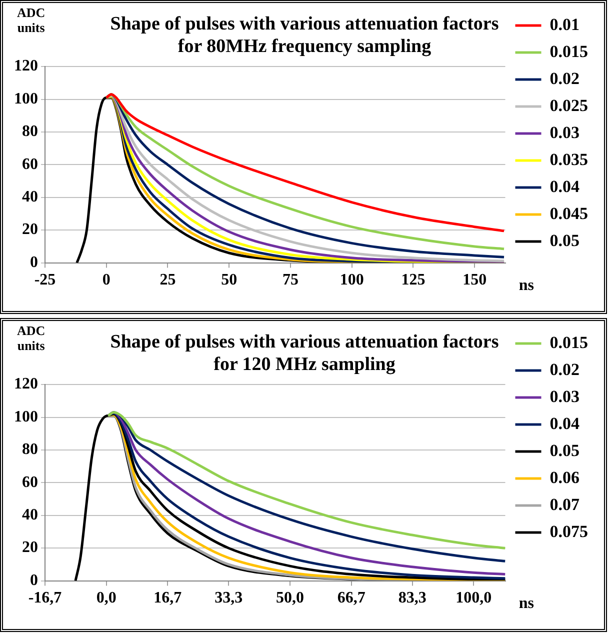 Image resolution: width=609 pixels, height=638 pixels. I want to click on x-tick-label: 33,3, so click(228, 598).